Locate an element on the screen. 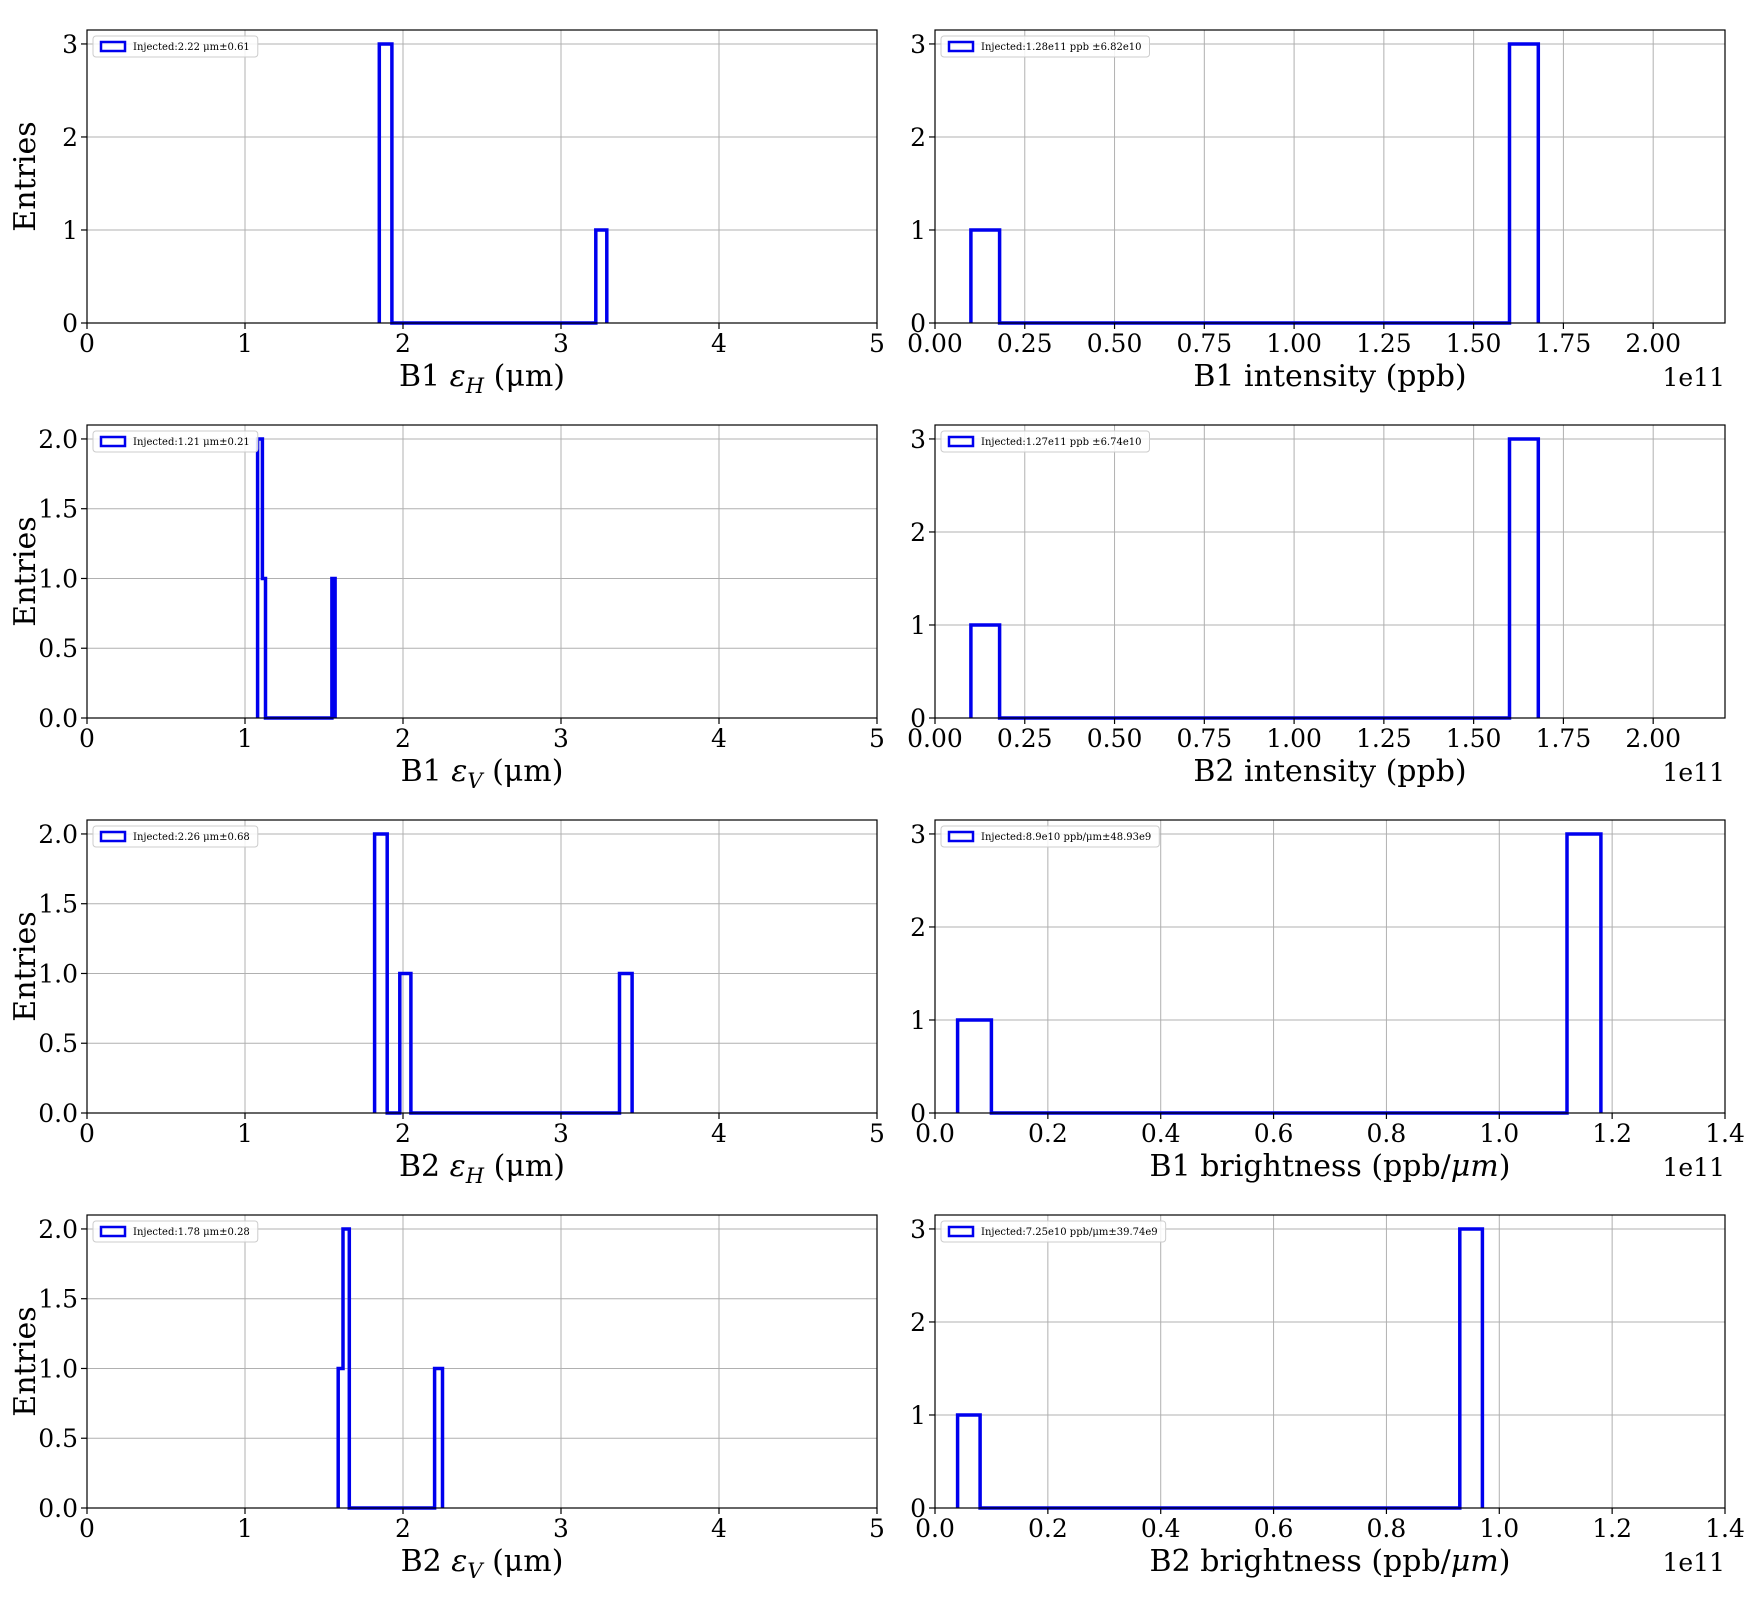 This screenshot has height=1600, width=1760. x-axis-label: B2 εV (μm) is located at coordinates (482, 1563).